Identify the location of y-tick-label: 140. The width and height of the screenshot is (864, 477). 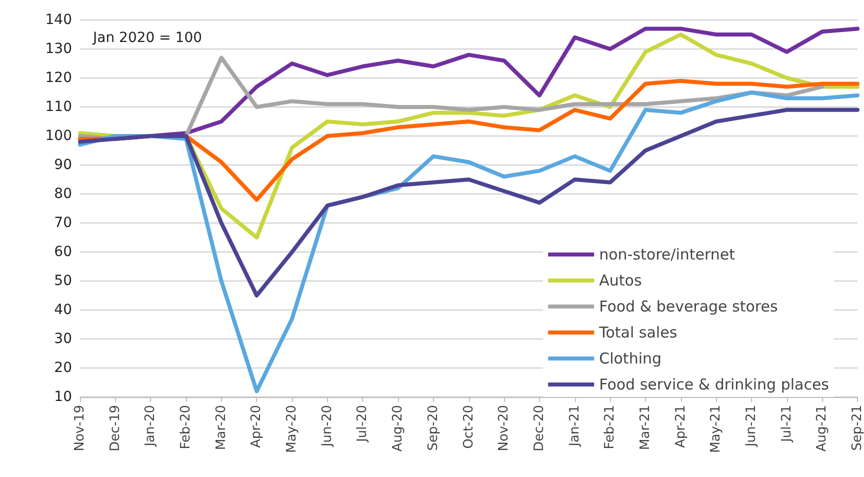
(58, 20).